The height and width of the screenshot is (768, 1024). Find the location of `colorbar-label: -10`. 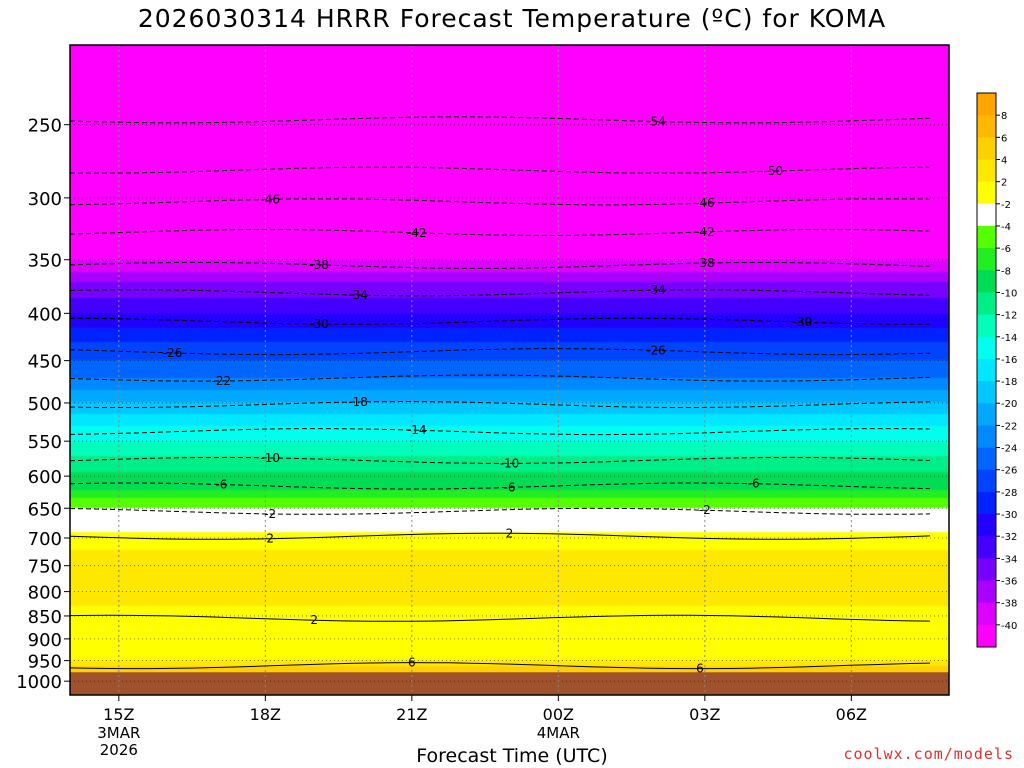

colorbar-label: -10 is located at coordinates (1009, 293).